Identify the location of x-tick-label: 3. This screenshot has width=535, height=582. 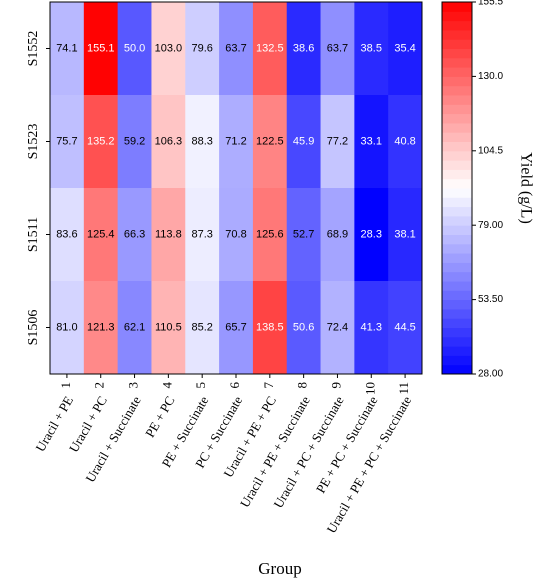
(133, 385).